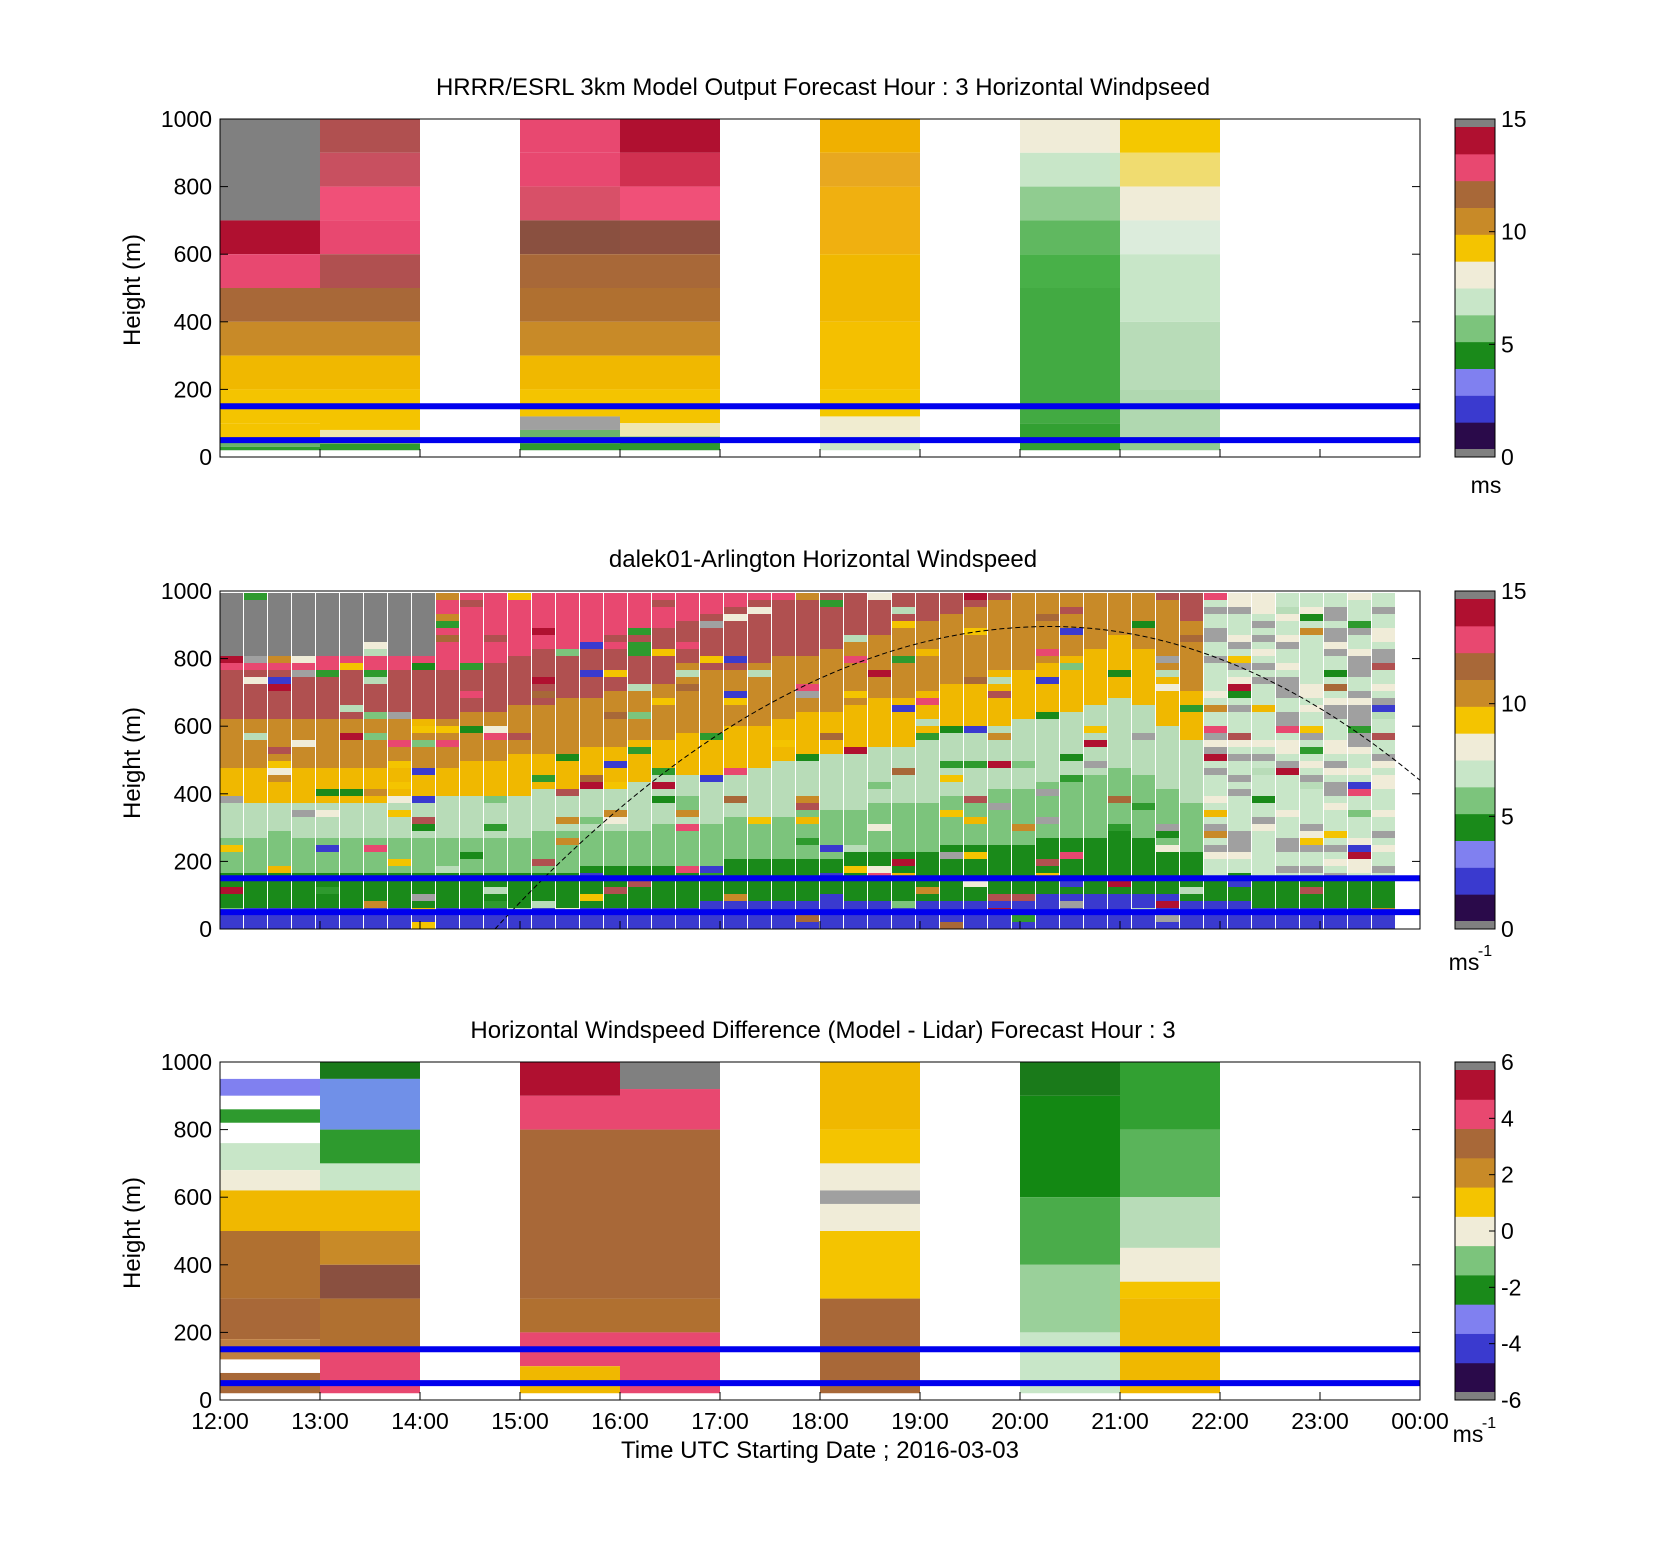 The width and height of the screenshot is (1680, 1561). I want to click on boundary-layer-curve, so click(957, 778).